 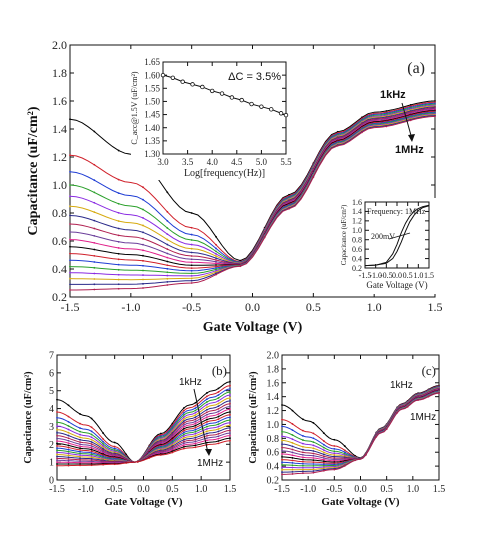 I want to click on panel-b-y-tick-label: 1, so click(x=51, y=463).